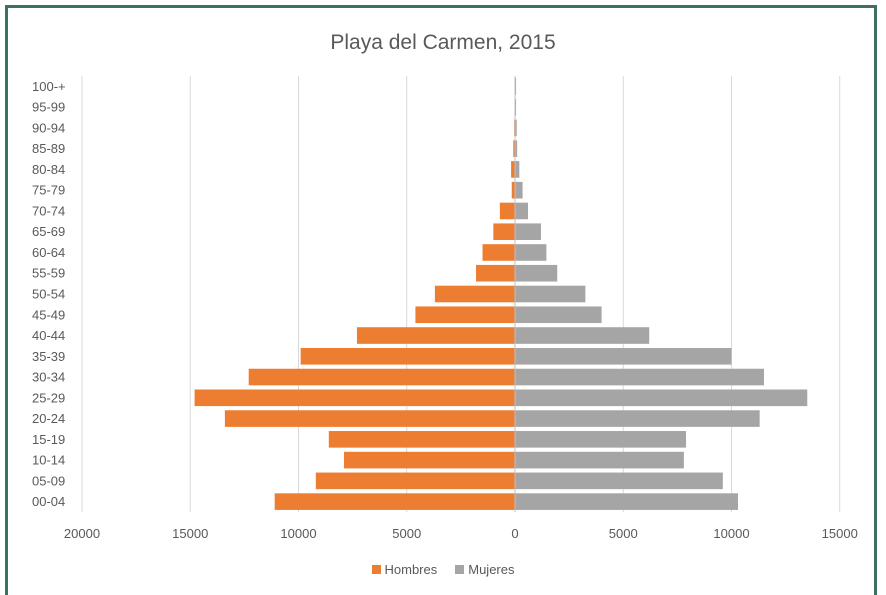 The width and height of the screenshot is (886, 595). Describe the element at coordinates (459, 569) in the screenshot. I see `legend-swatch-mujeres` at that location.